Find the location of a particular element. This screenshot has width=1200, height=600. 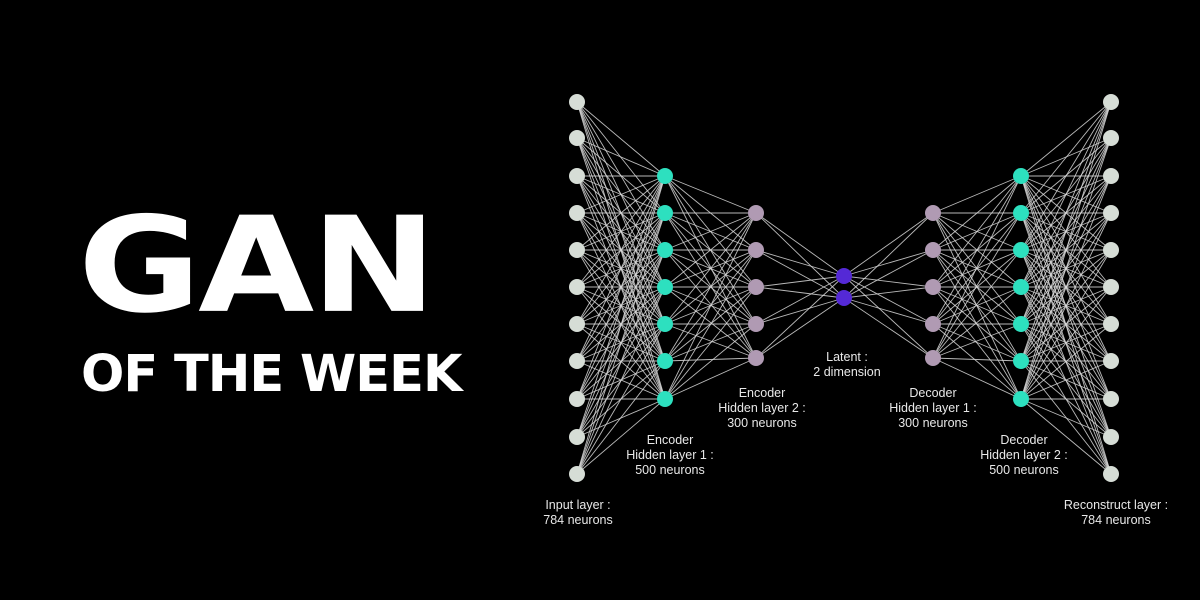

output-label-line: Reconstruct layer : is located at coordinates (1116, 505).